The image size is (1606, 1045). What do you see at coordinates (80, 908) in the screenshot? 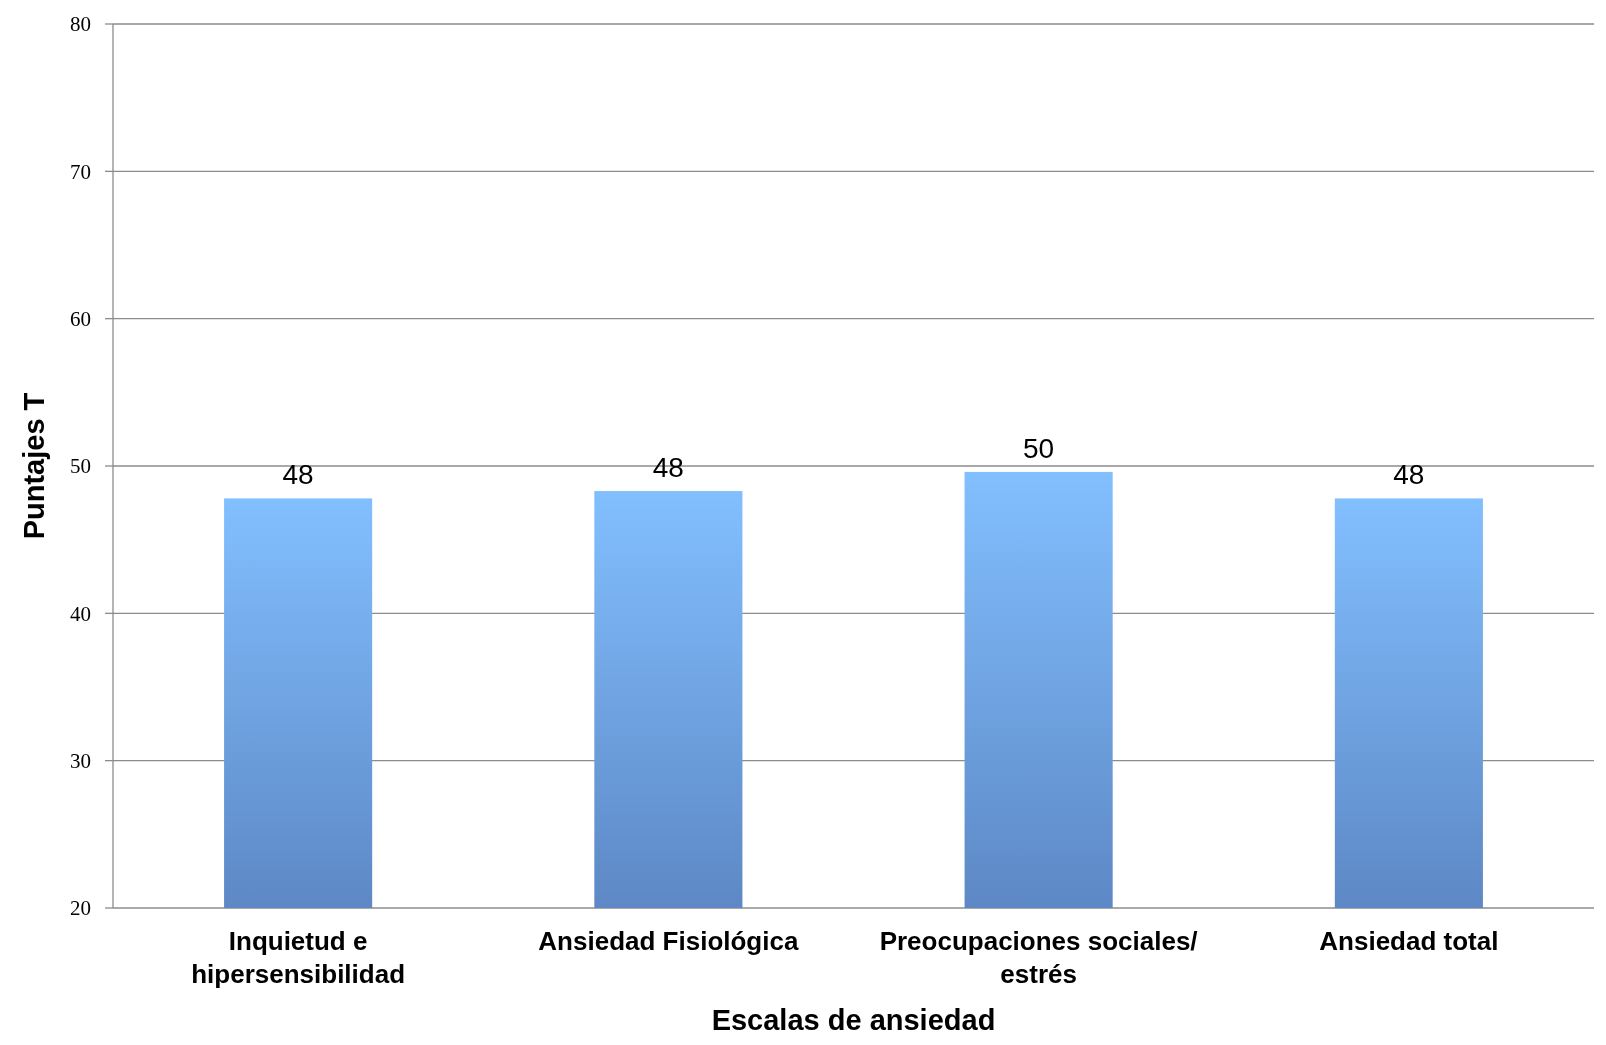
I see `y-tick-label: 20` at bounding box center [80, 908].